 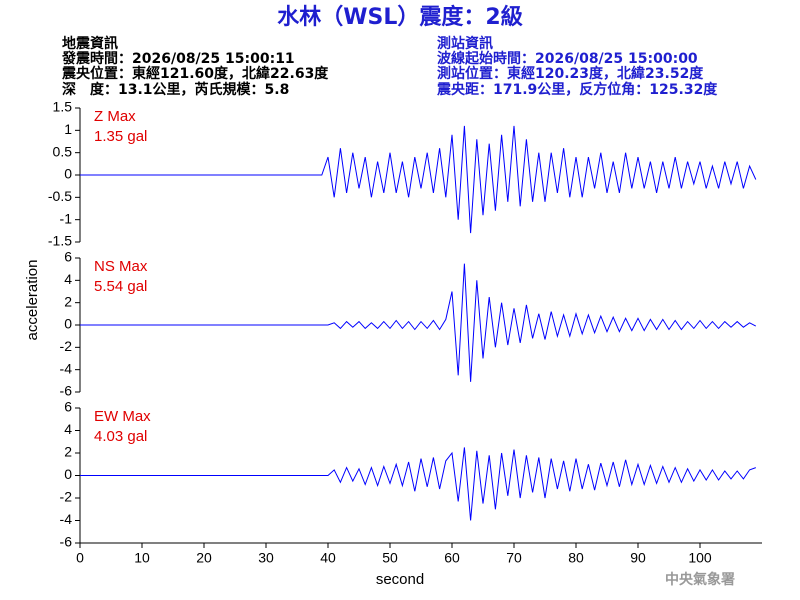 I want to click on info: 震央距：171.9公里，反方位角：125.32度, so click(x=577, y=89).